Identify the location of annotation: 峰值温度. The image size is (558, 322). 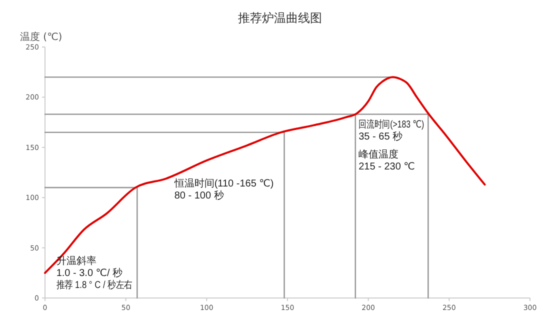
(378, 154).